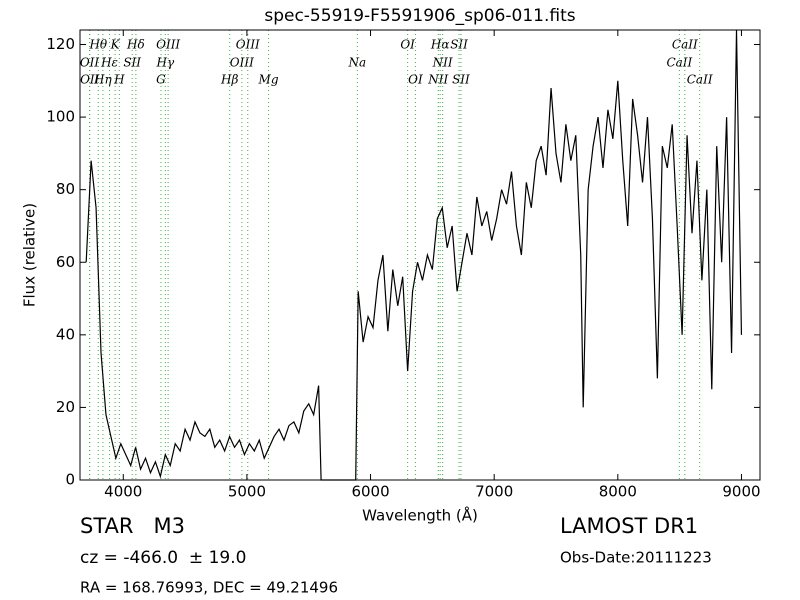 The height and width of the screenshot is (600, 800). Describe the element at coordinates (97, 45) in the screenshot. I see `spectral-line-label: Hθ` at that location.